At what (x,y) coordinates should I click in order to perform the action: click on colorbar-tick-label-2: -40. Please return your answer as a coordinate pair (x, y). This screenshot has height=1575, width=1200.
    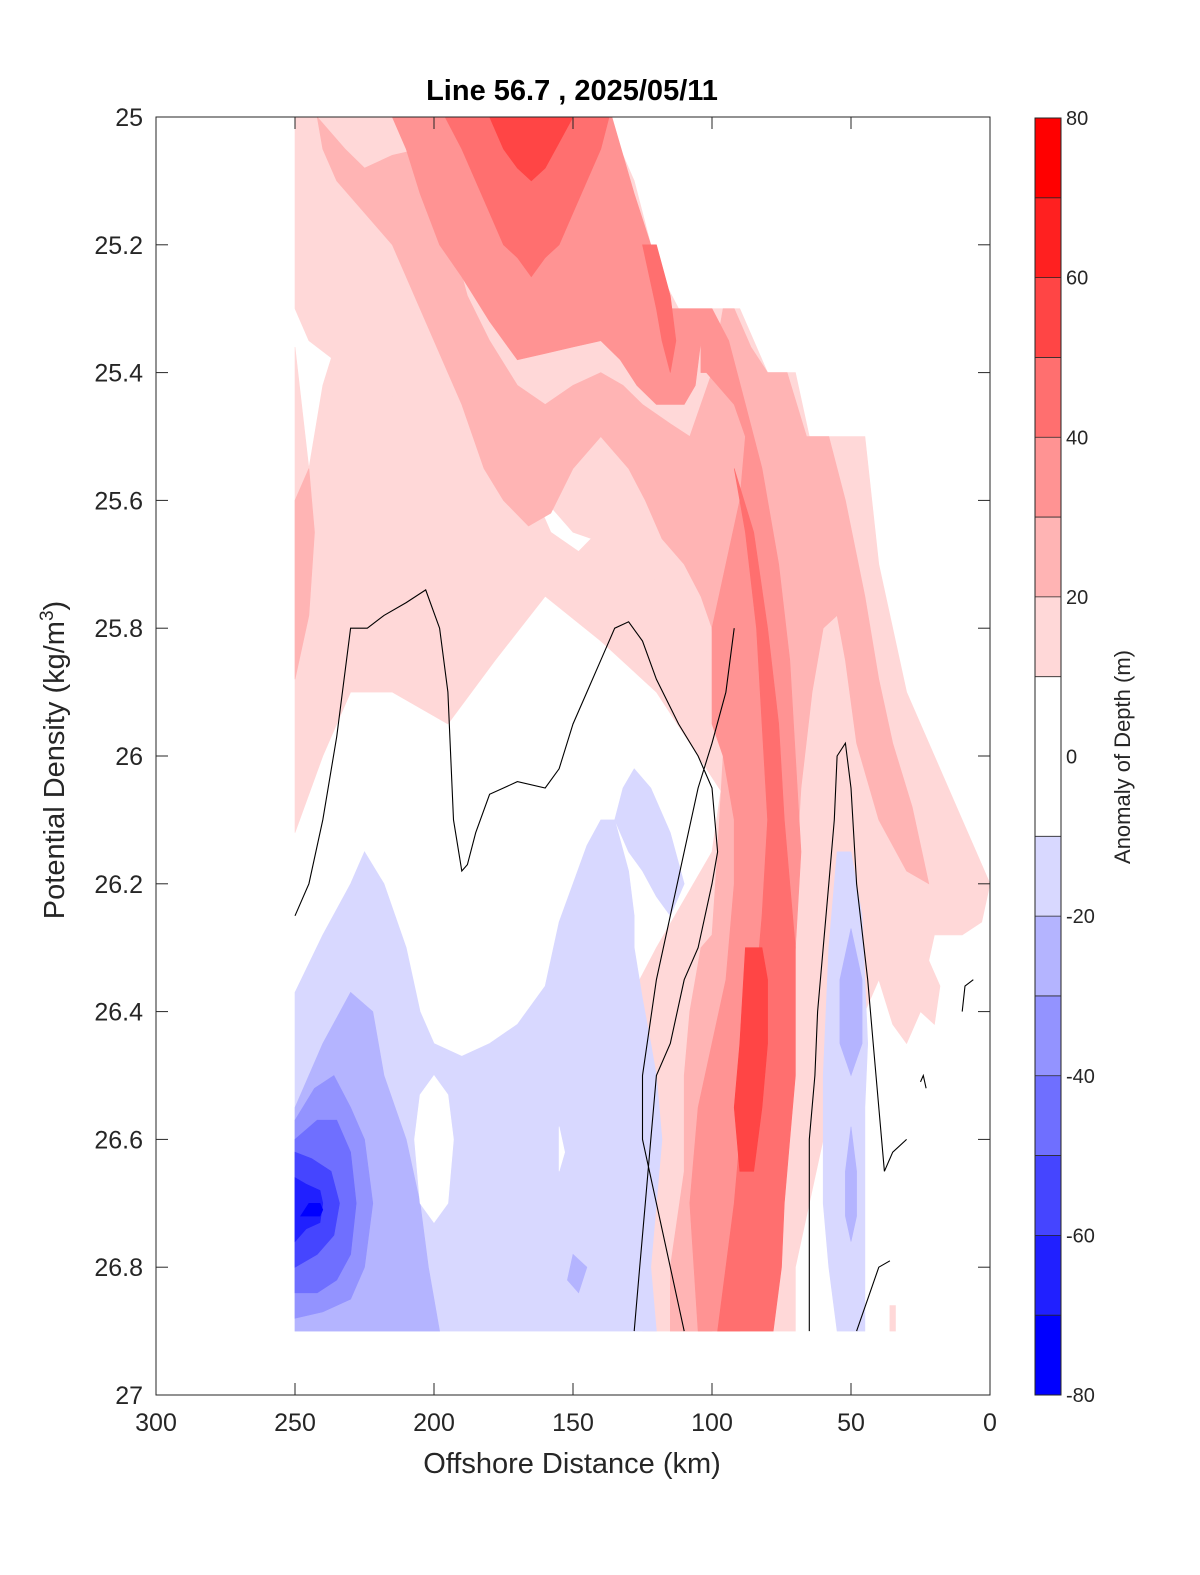
    Looking at the image, I should click on (1080, 1077).